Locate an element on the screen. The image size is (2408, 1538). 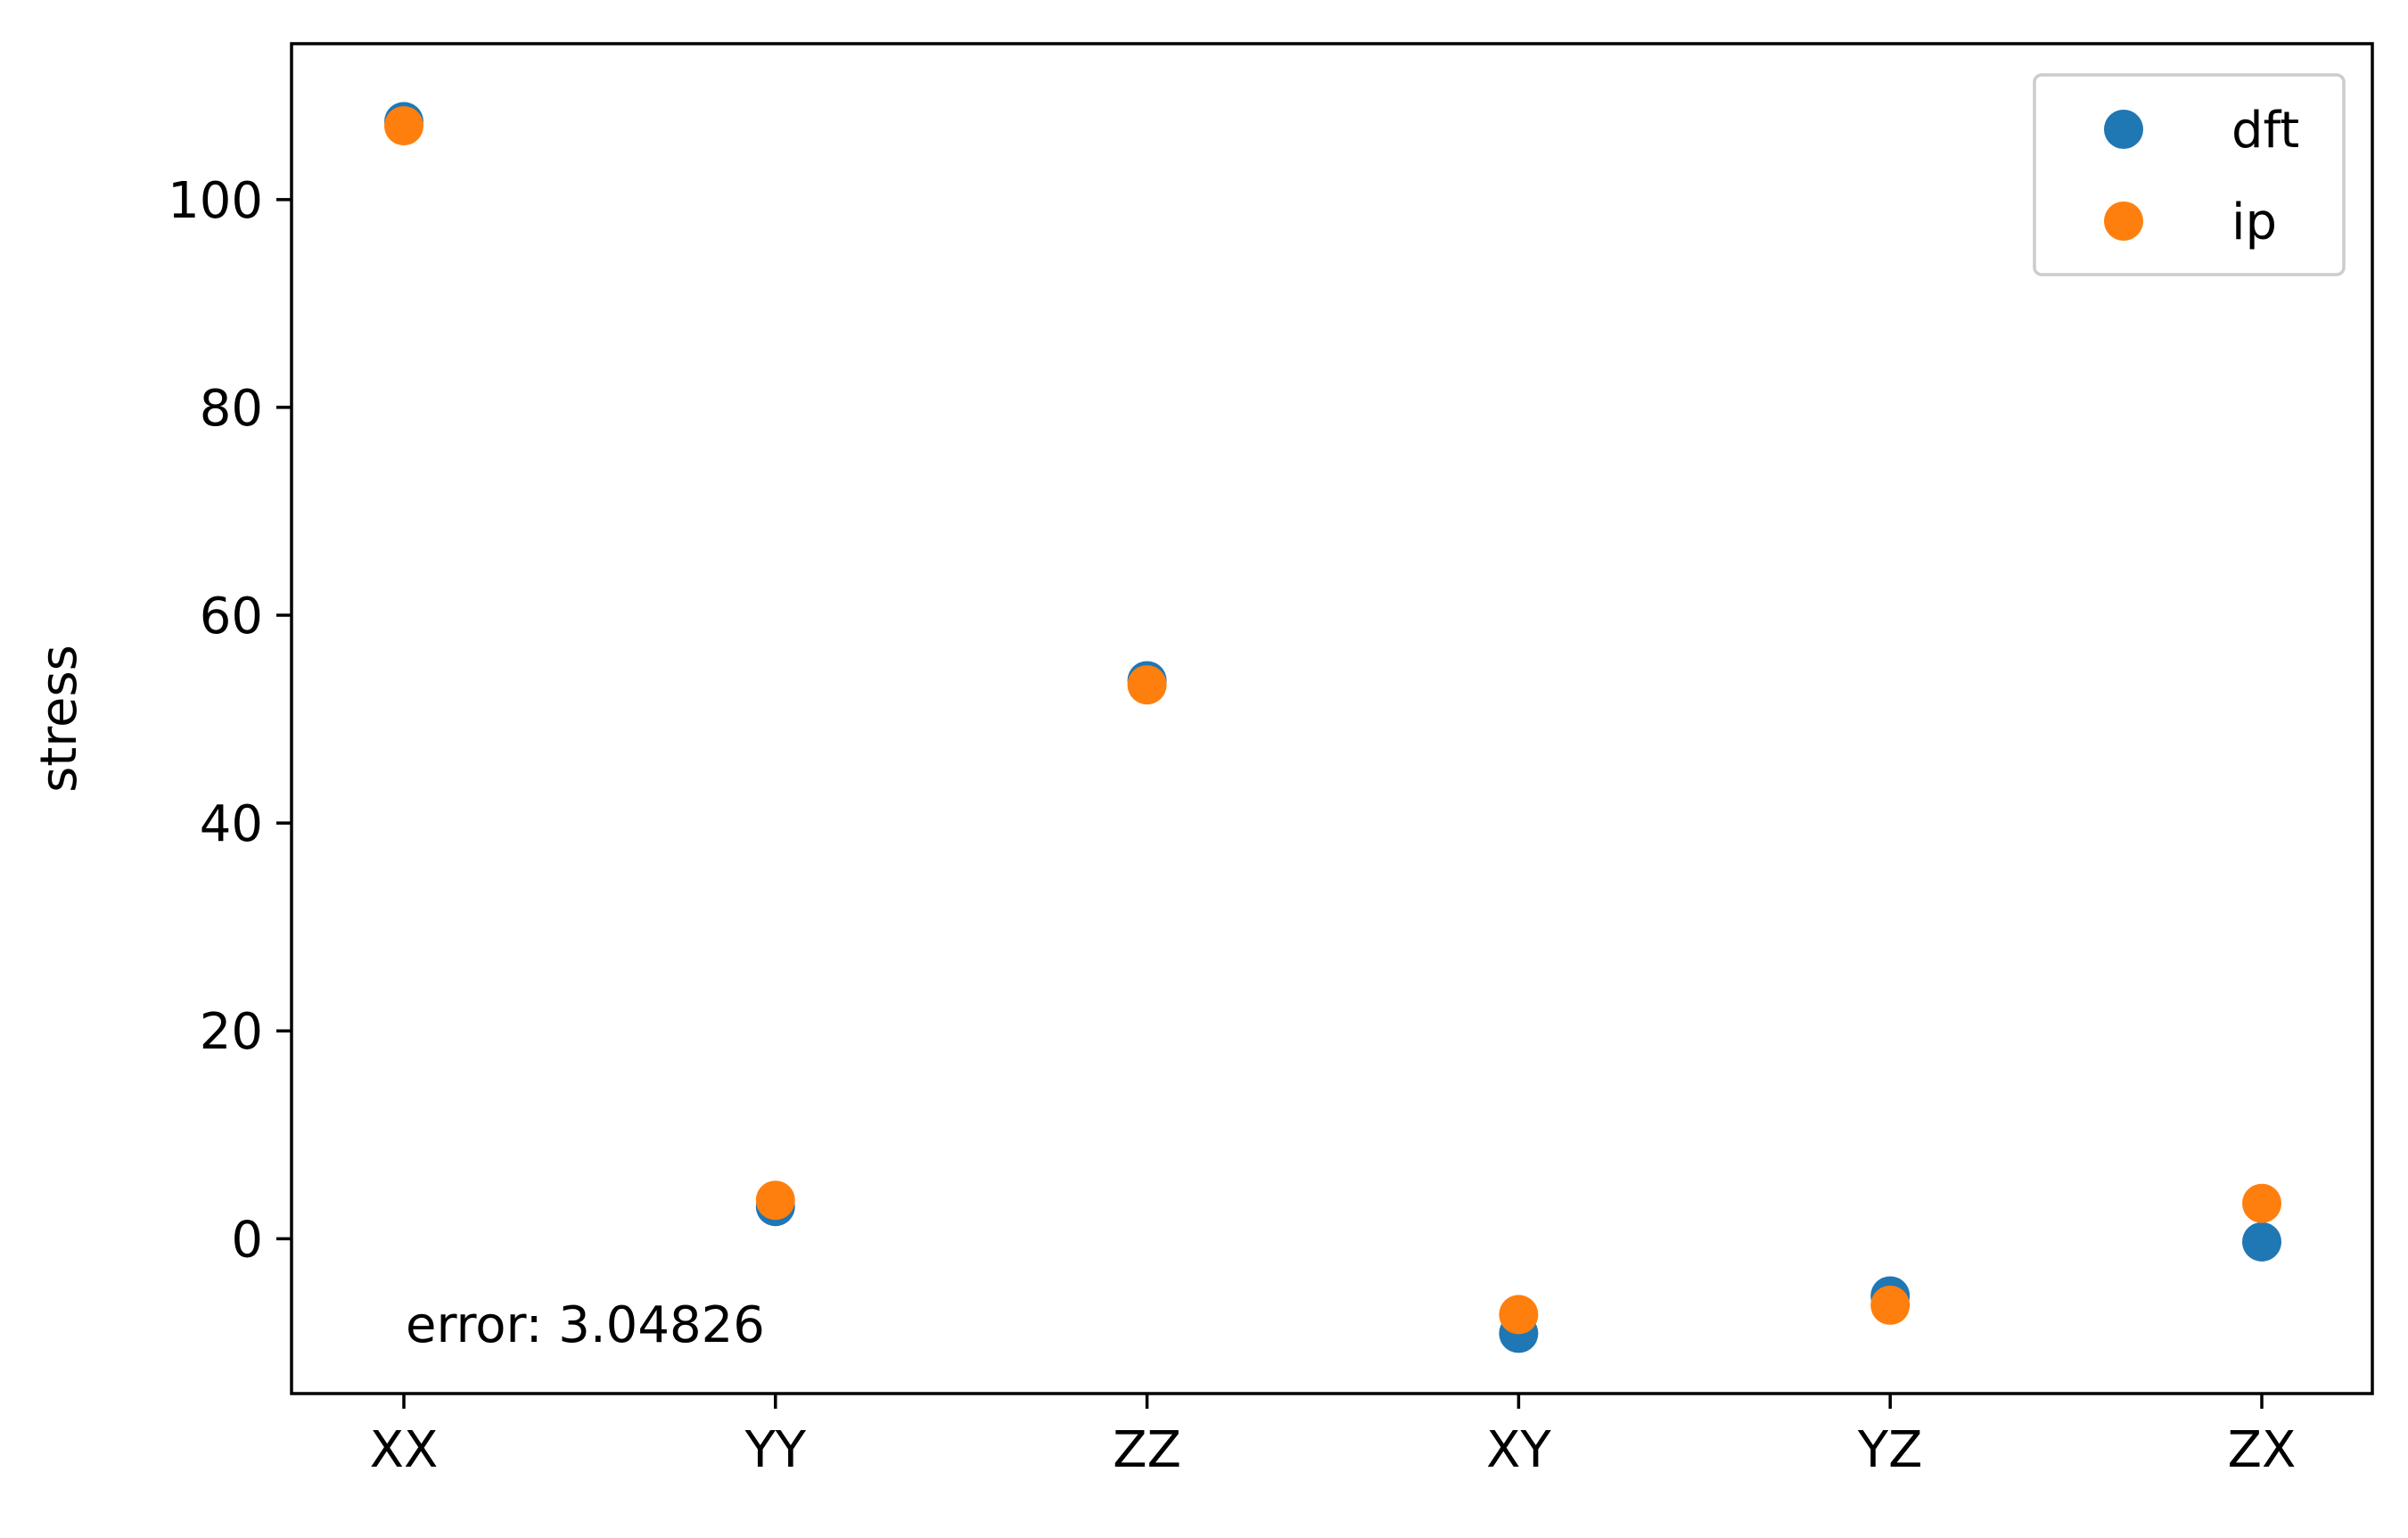
y-tick-label: 60 is located at coordinates (232, 617).